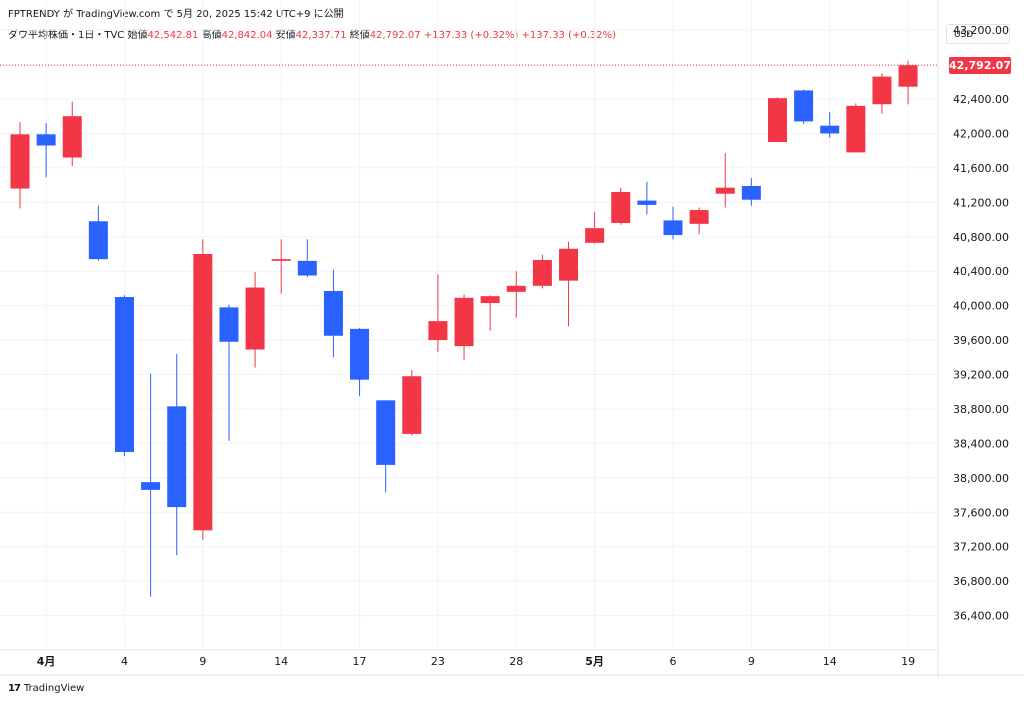  Describe the element at coordinates (476, 661) in the screenshot. I see `time-axis: 4月 4 9 14 17 23 28 5月 6 9 14 19` at that location.